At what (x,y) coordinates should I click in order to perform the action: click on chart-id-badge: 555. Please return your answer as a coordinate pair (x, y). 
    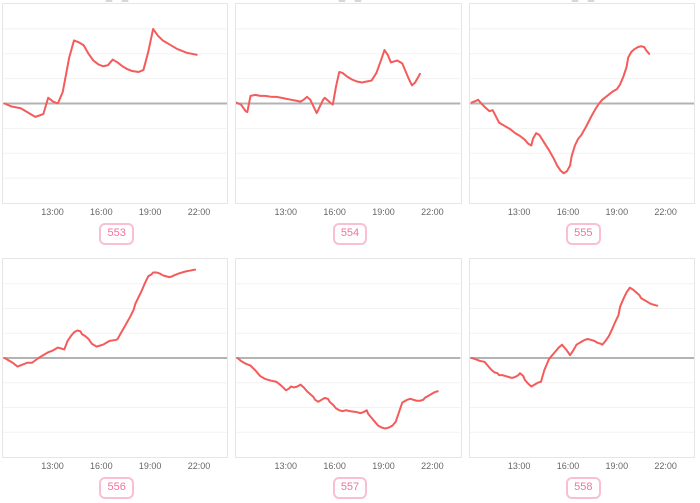
    Looking at the image, I should click on (583, 234).